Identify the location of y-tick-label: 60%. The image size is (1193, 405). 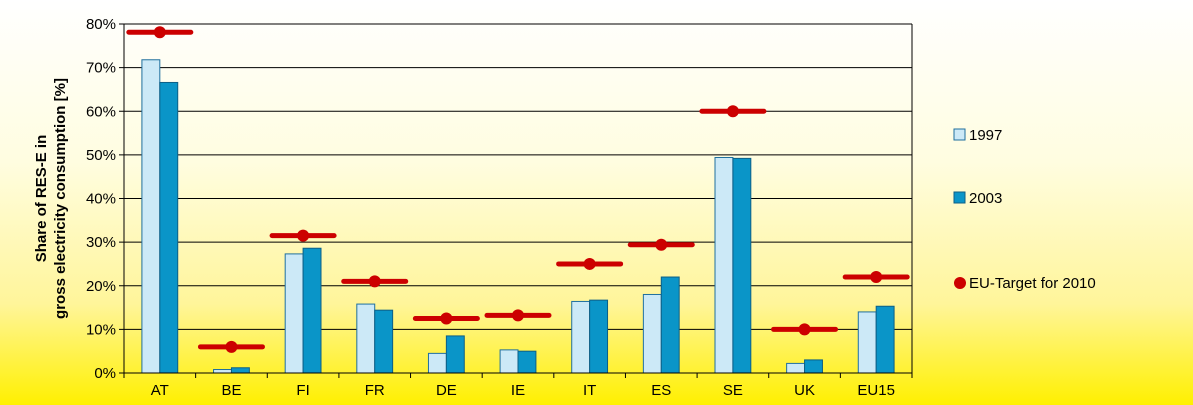
(101, 111).